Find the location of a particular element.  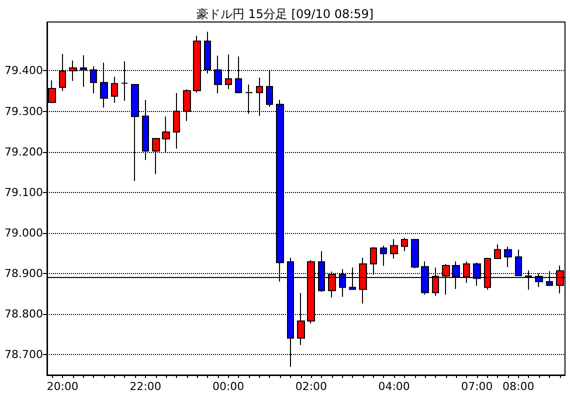

x-tick-label: 07:00 is located at coordinates (477, 386).